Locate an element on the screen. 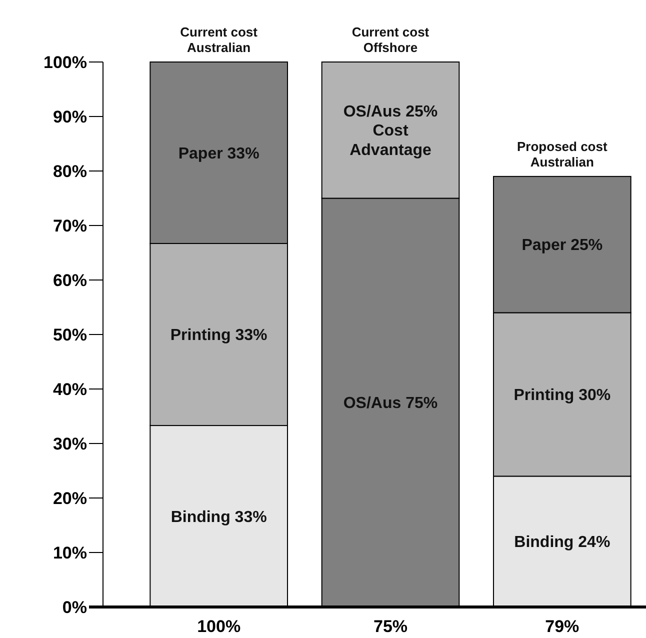 The image size is (646, 638). y-tick-label: 100% is located at coordinates (65, 62).